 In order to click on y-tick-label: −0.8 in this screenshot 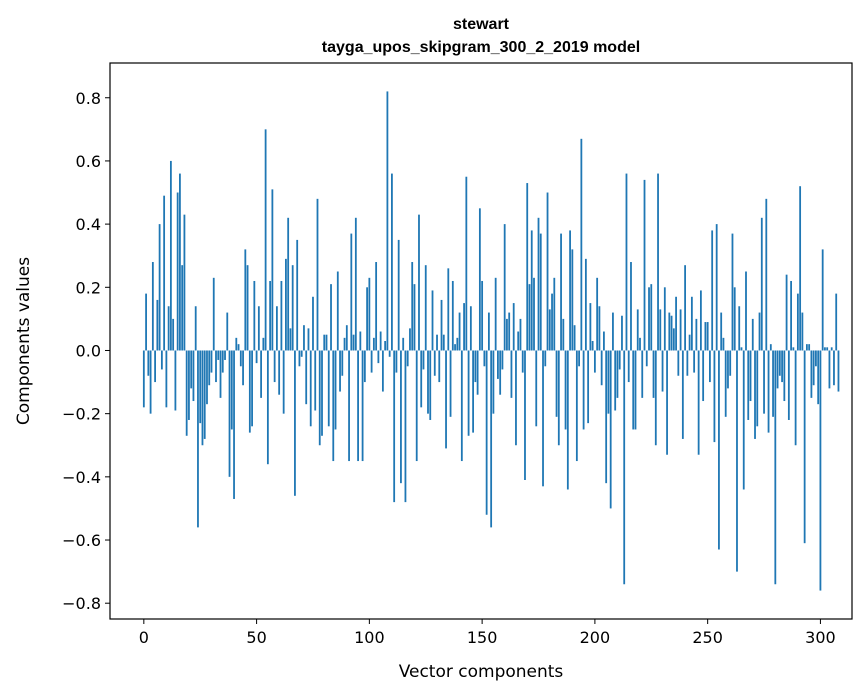, I will do `click(81, 603)`.